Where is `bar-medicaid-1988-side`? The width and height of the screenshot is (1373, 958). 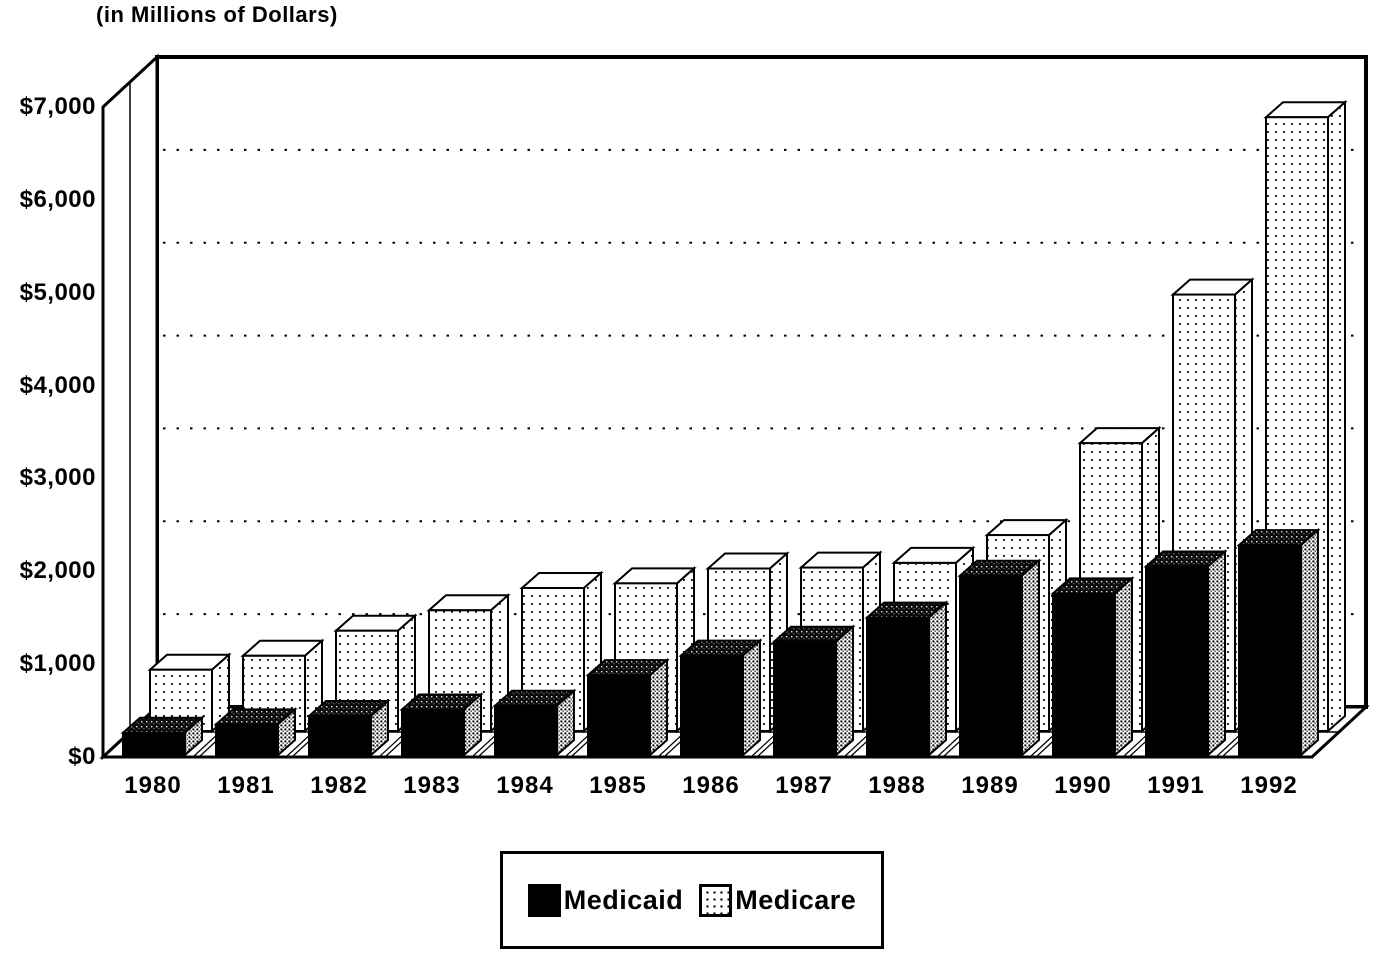
bar-medicaid-1988-side is located at coordinates (937, 679).